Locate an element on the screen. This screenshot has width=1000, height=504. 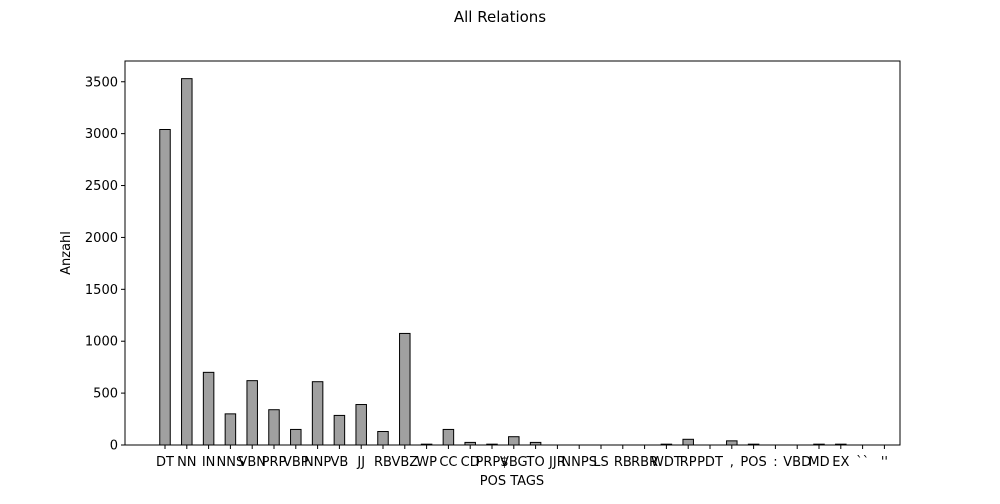
y-tick-label: 2500 is located at coordinates (101, 186).